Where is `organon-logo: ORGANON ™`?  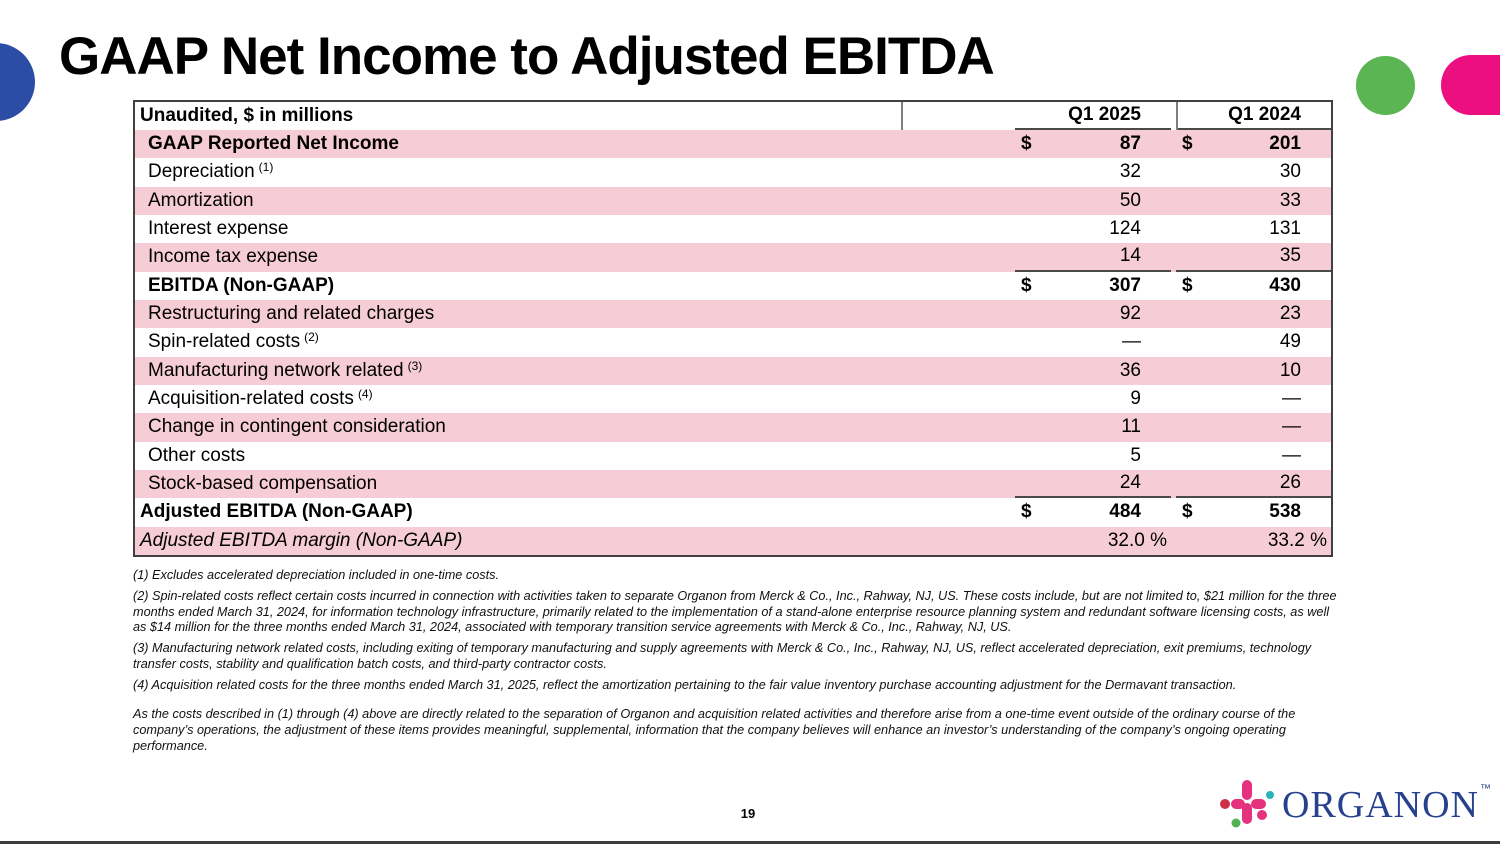
organon-logo: ORGANON ™ is located at coordinates (1354, 805).